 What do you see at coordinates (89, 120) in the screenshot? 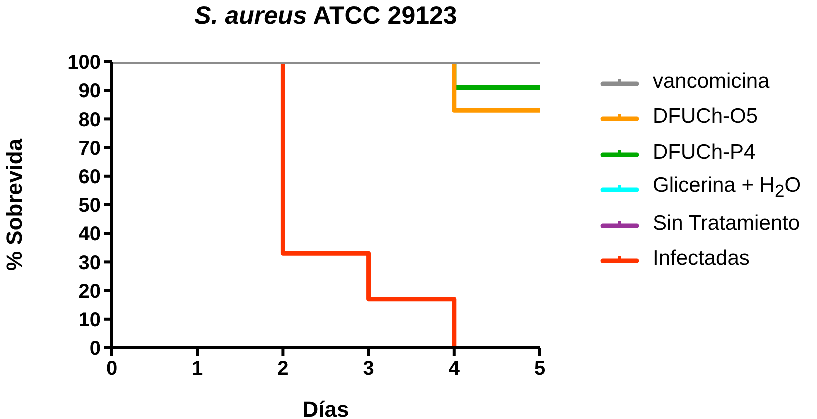
I see `y-tick-label: 80` at bounding box center [89, 120].